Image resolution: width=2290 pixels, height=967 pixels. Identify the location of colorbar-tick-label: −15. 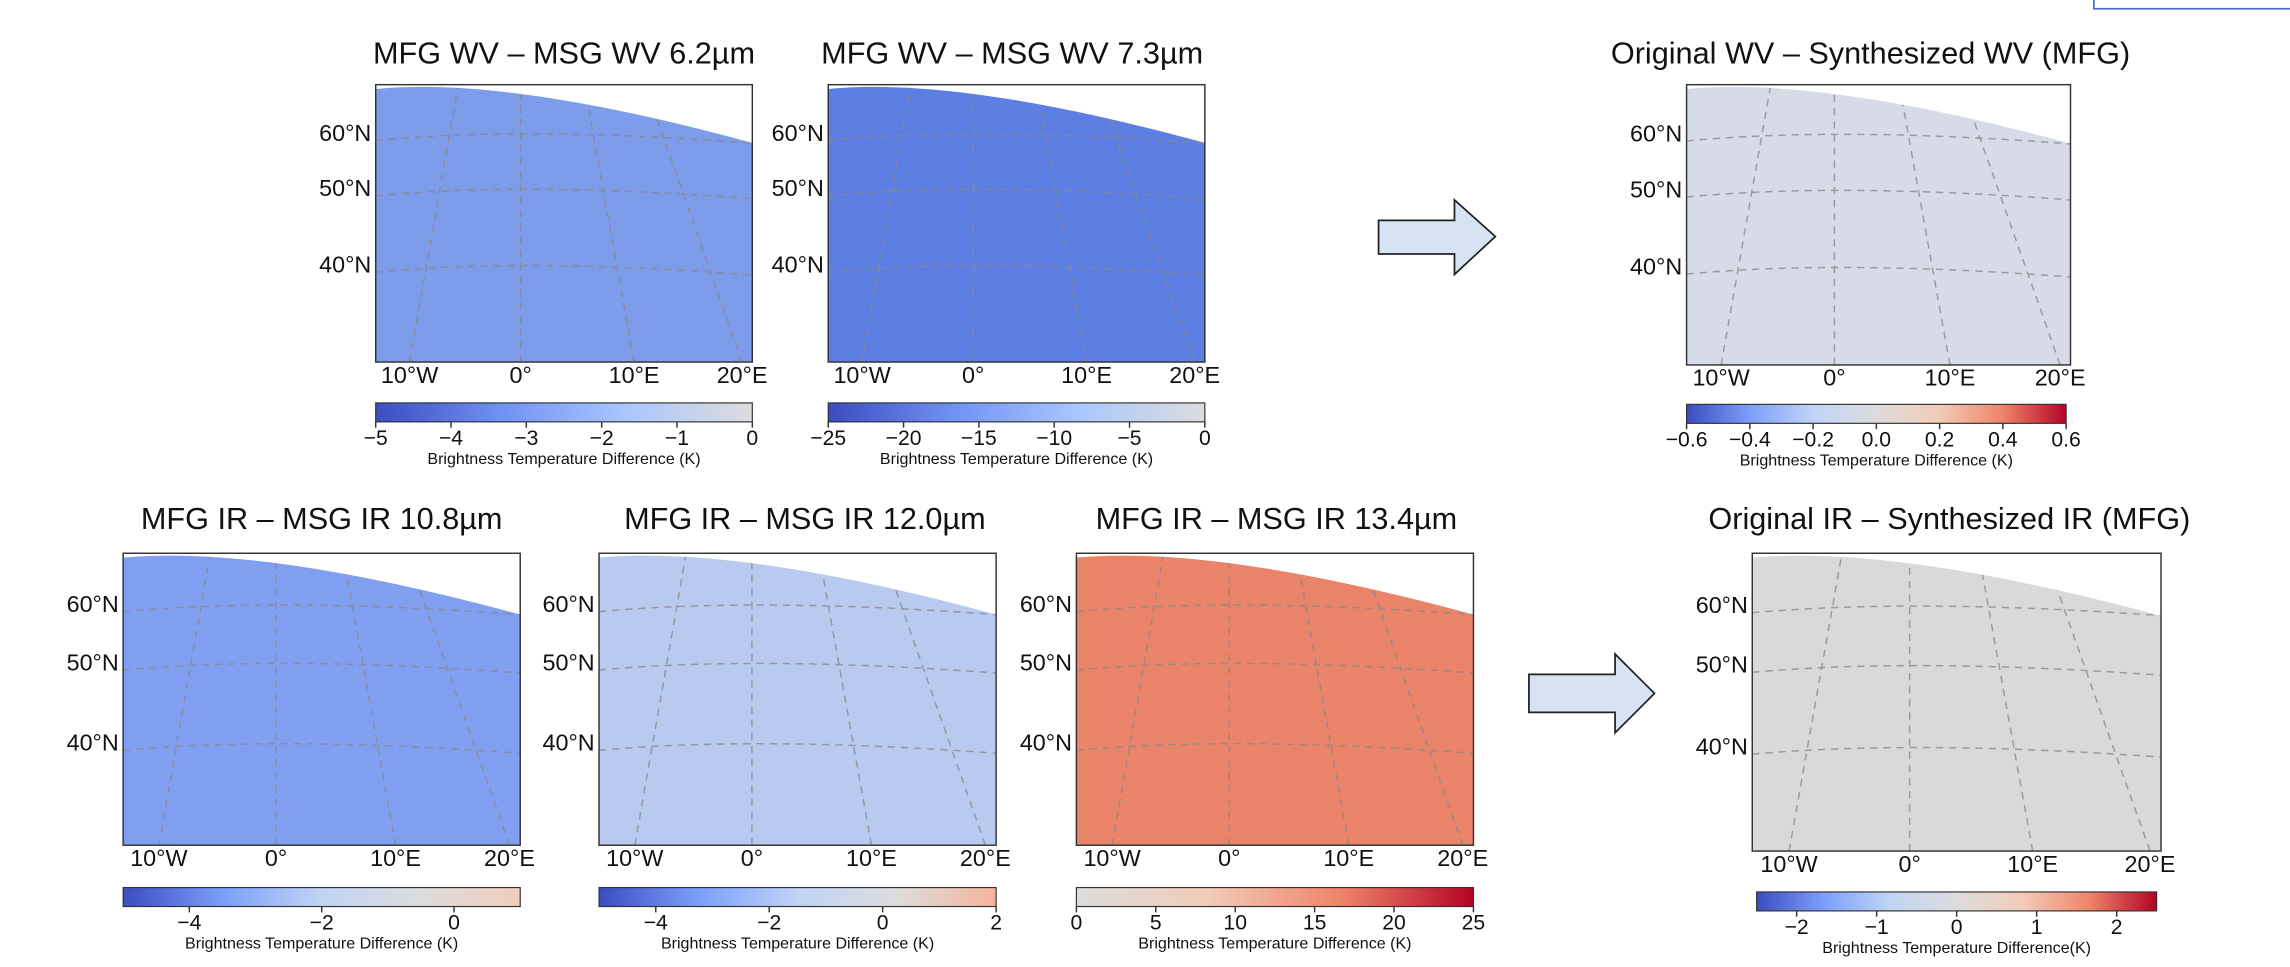
(979, 438).